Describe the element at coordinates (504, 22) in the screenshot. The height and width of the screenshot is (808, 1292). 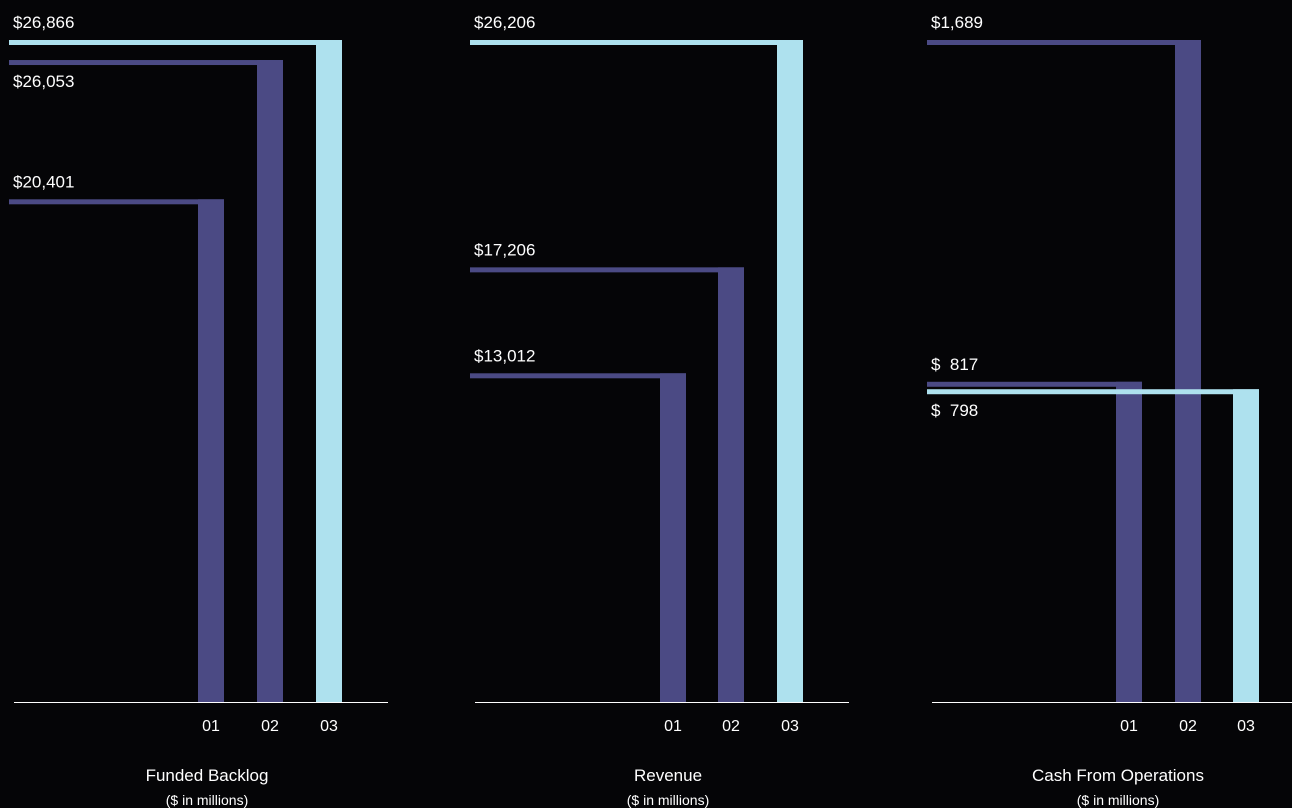
I see `value-label: $26,206` at that location.